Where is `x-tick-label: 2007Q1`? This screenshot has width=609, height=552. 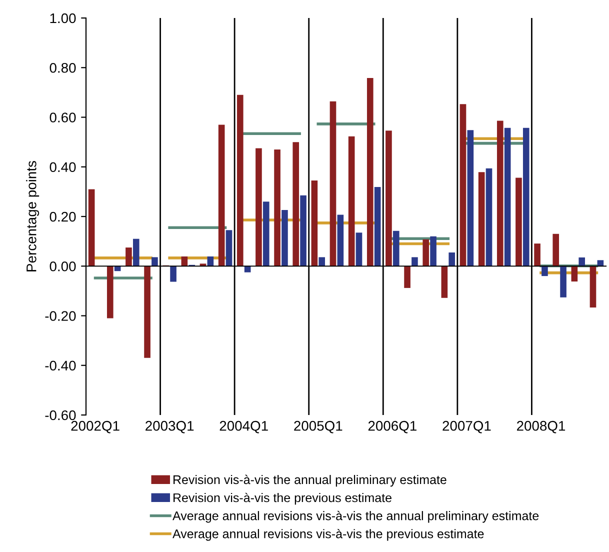 x-tick-label: 2007Q1 is located at coordinates (466, 427).